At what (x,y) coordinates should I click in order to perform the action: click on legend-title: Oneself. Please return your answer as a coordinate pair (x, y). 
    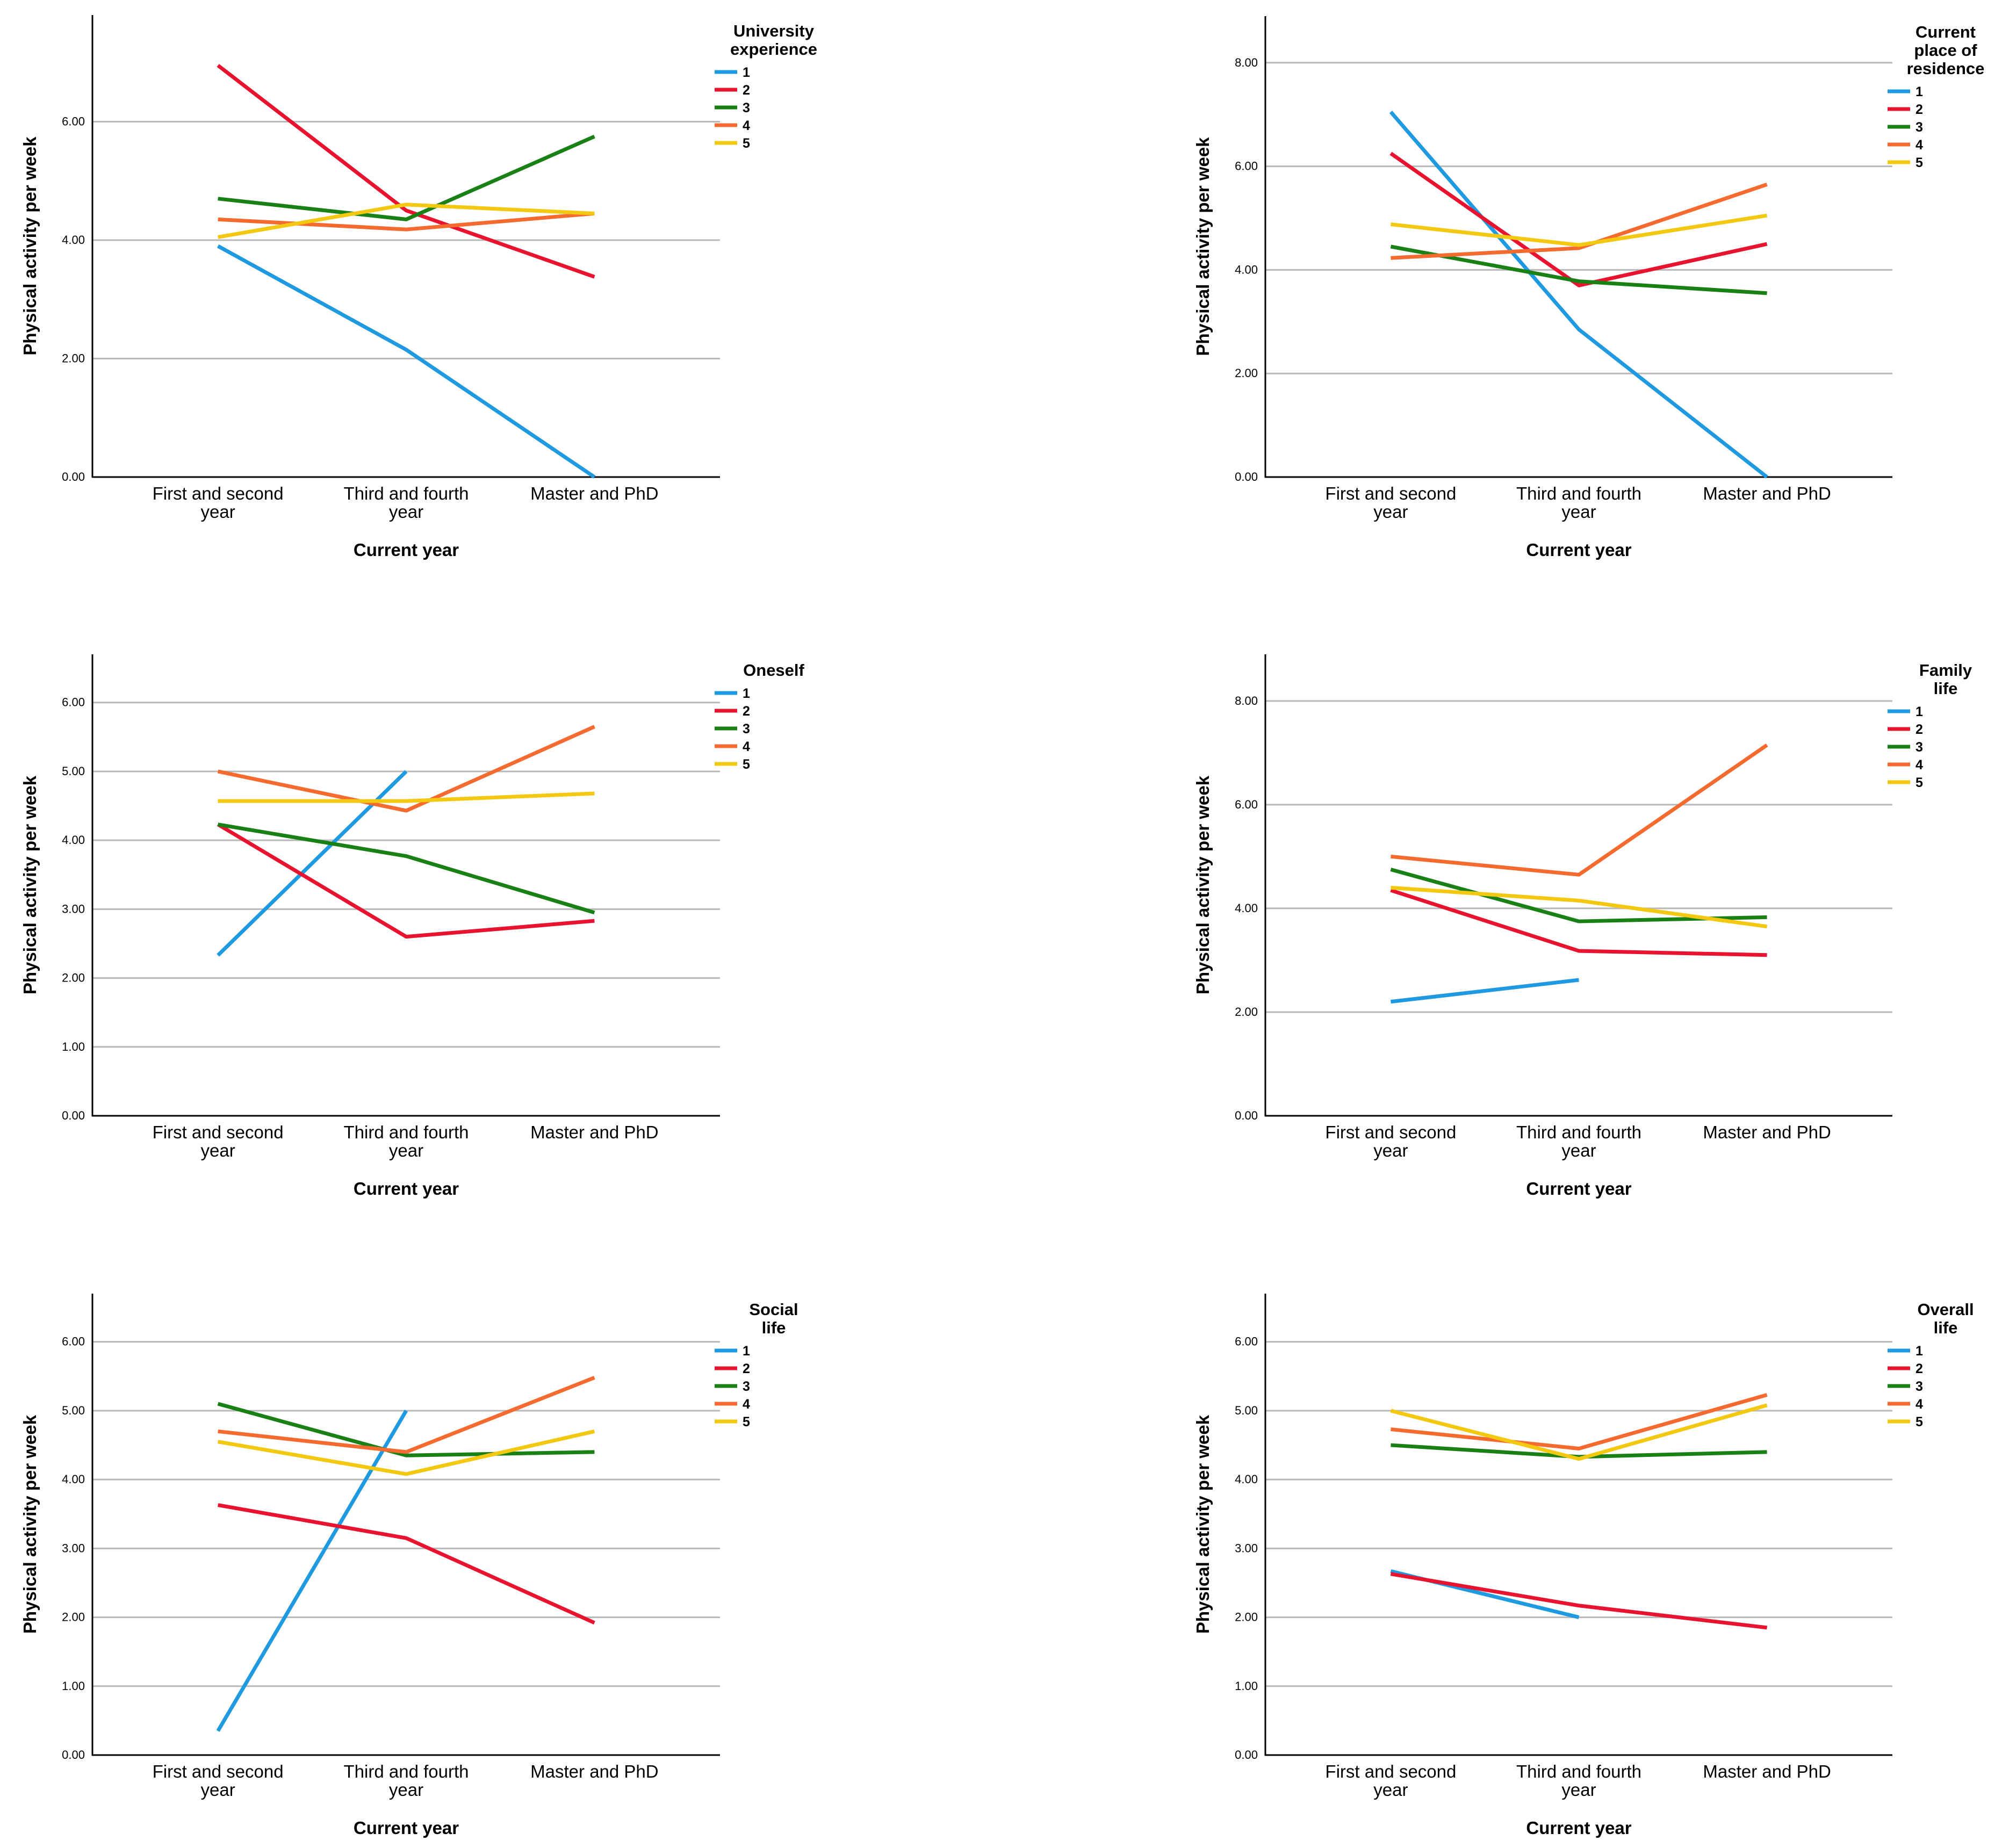
    Looking at the image, I should click on (773, 670).